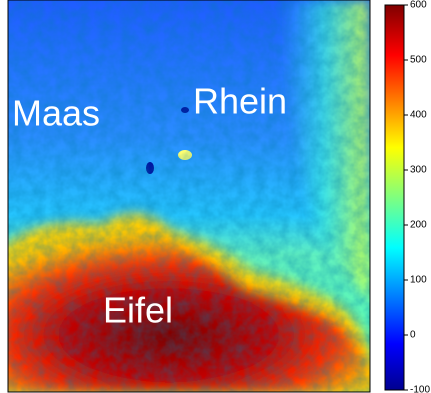 The height and width of the screenshot is (393, 431). Describe the element at coordinates (394, 197) in the screenshot. I see `colorbar` at that location.